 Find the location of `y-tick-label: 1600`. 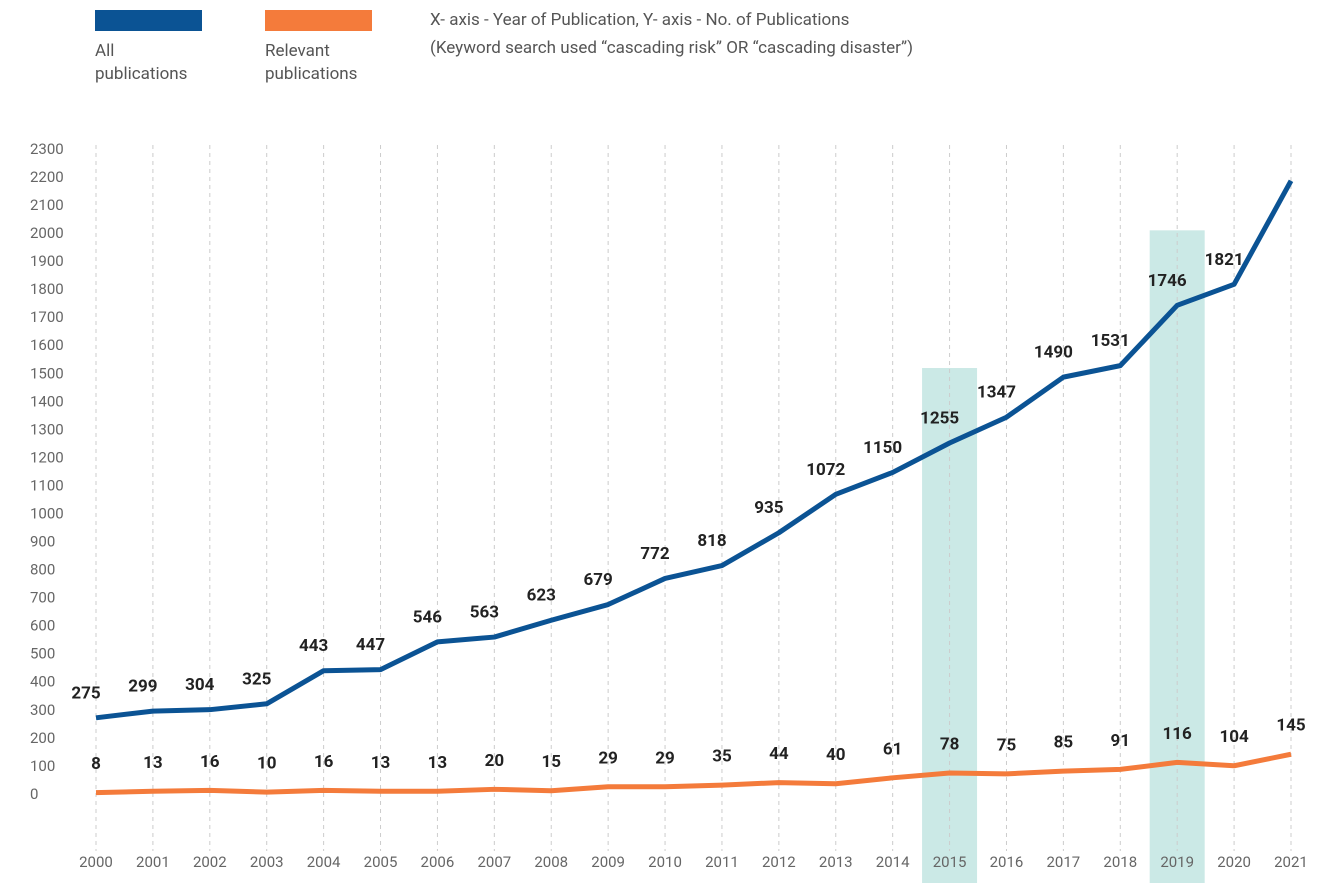

y-tick-label: 1600 is located at coordinates (47, 345).